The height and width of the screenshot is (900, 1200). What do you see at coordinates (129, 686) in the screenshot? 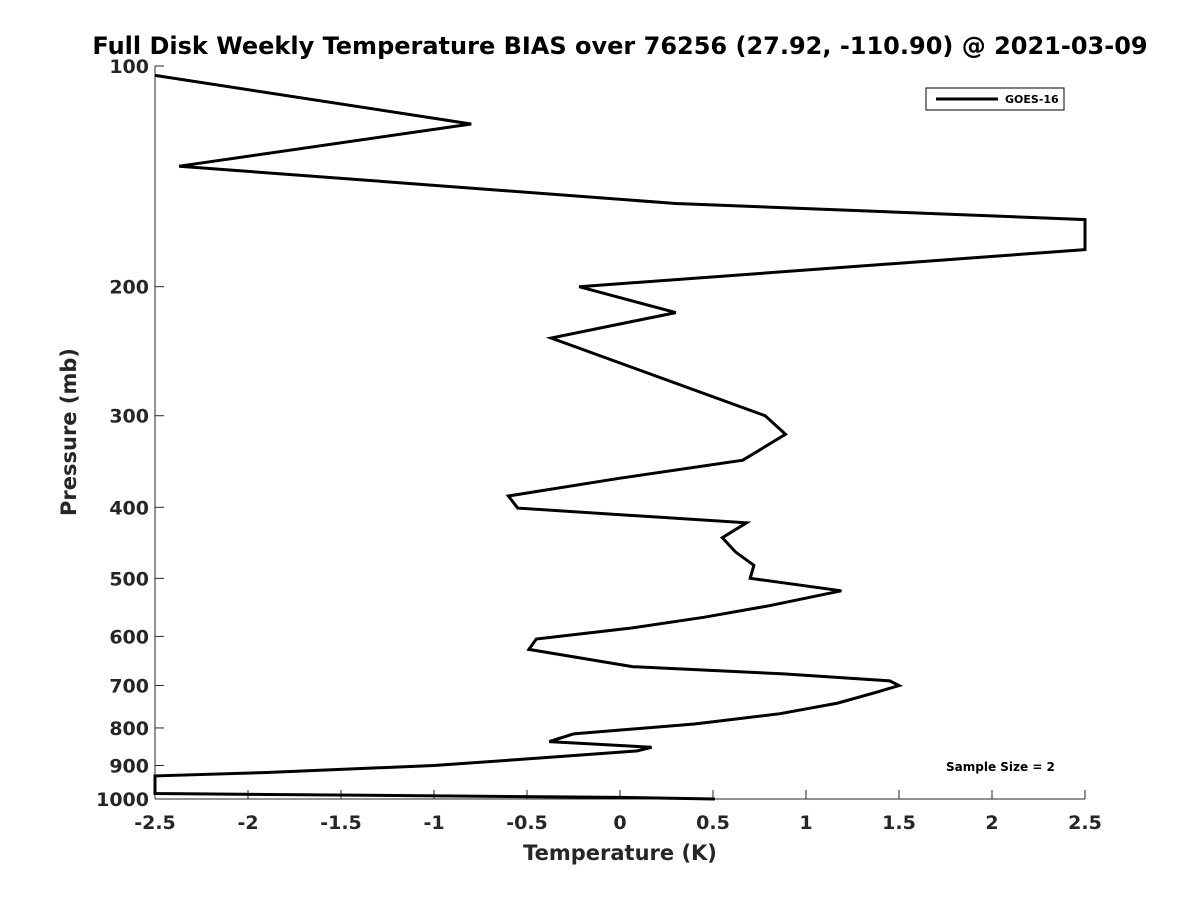
I see `y-tick-label: 700` at bounding box center [129, 686].